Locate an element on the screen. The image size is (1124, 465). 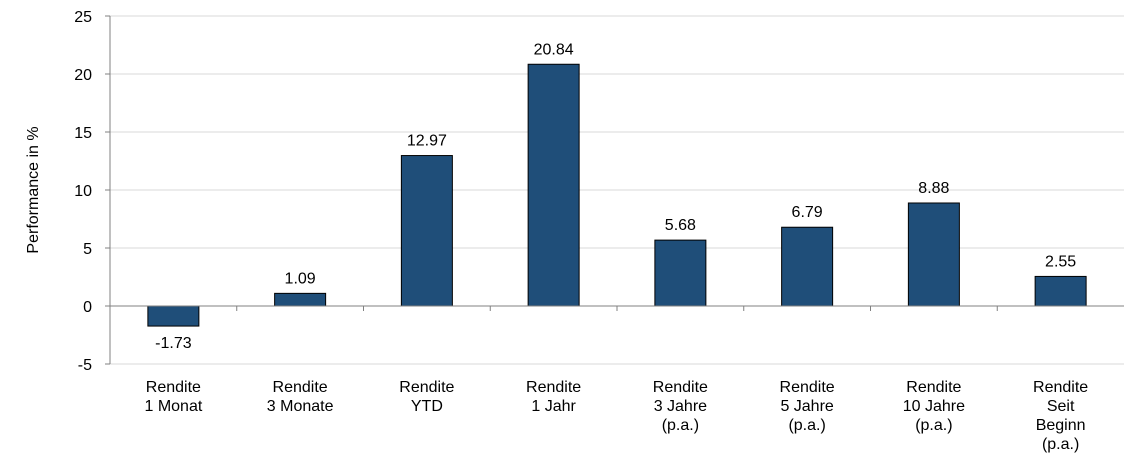
y-tick-label: 15 is located at coordinates (83, 133).